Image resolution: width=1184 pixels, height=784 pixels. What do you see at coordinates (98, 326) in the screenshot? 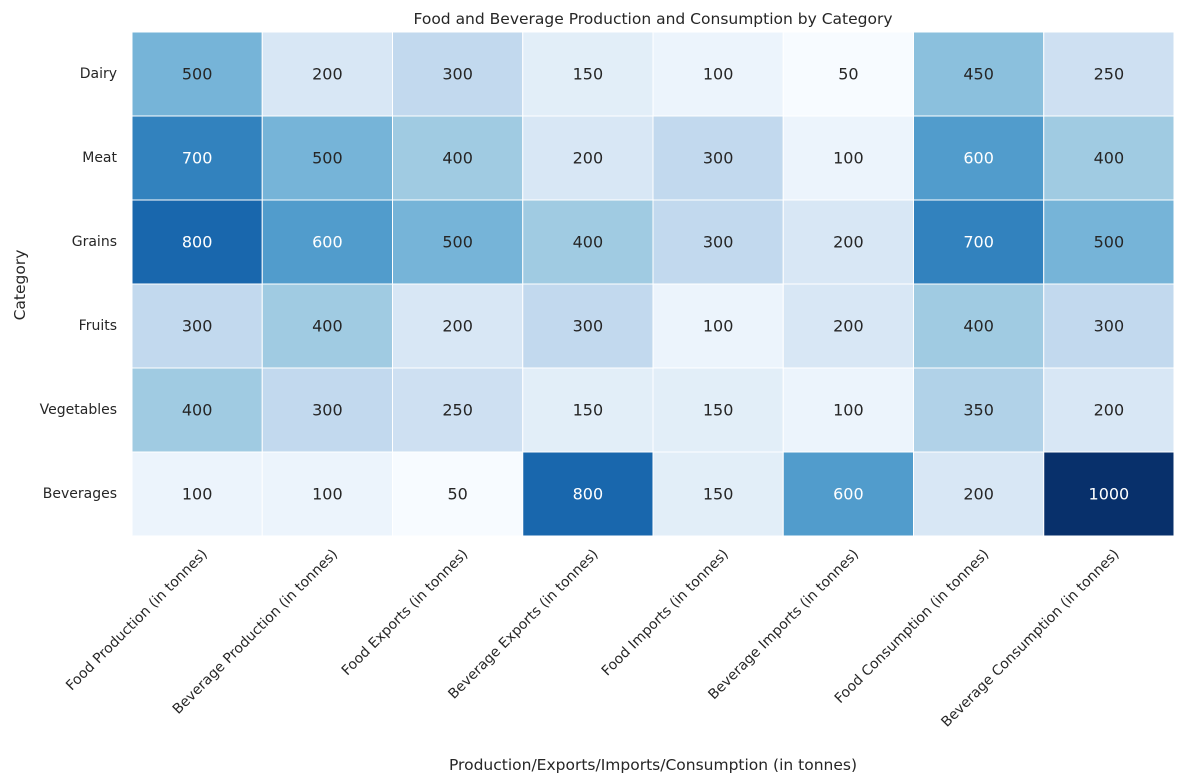
I see `y-tick-label: Fruits` at bounding box center [98, 326].